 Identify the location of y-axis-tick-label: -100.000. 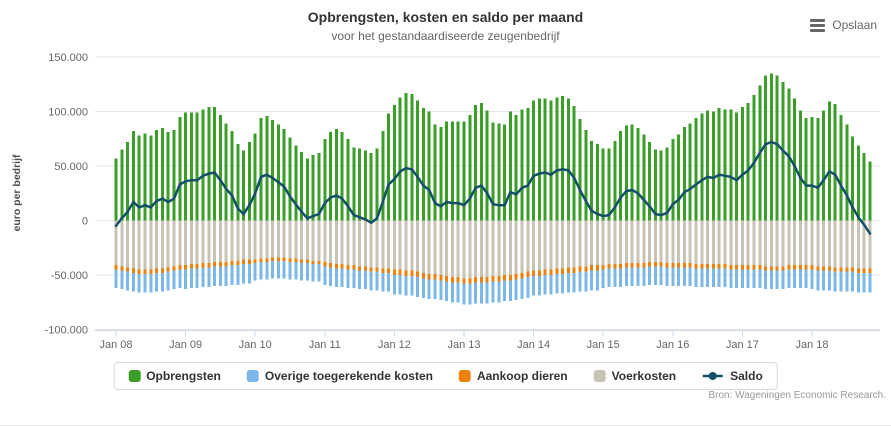
(66, 331).